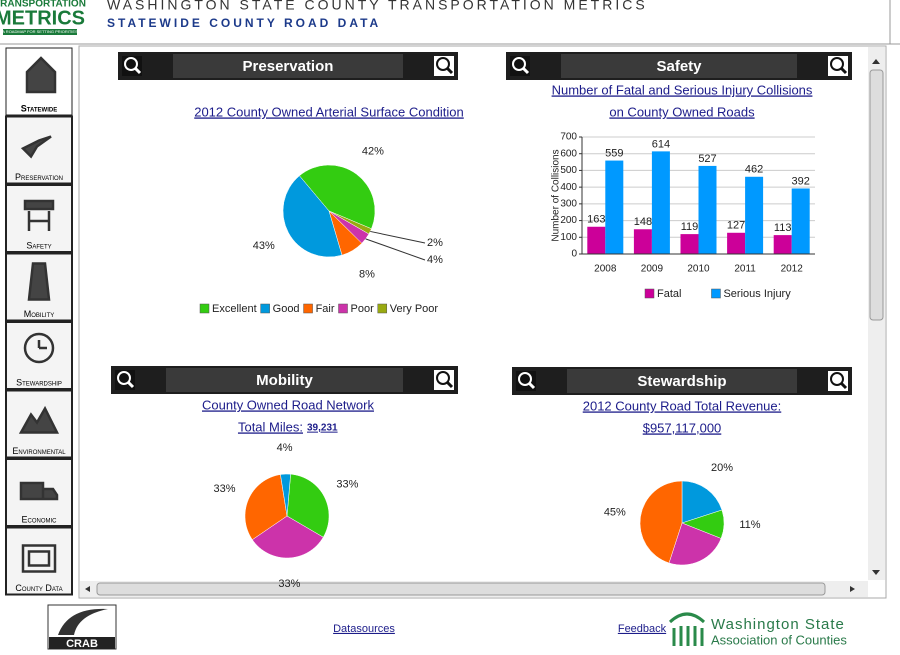  What do you see at coordinates (39, 108) in the screenshot?
I see `nav-label: Statewide` at bounding box center [39, 108].